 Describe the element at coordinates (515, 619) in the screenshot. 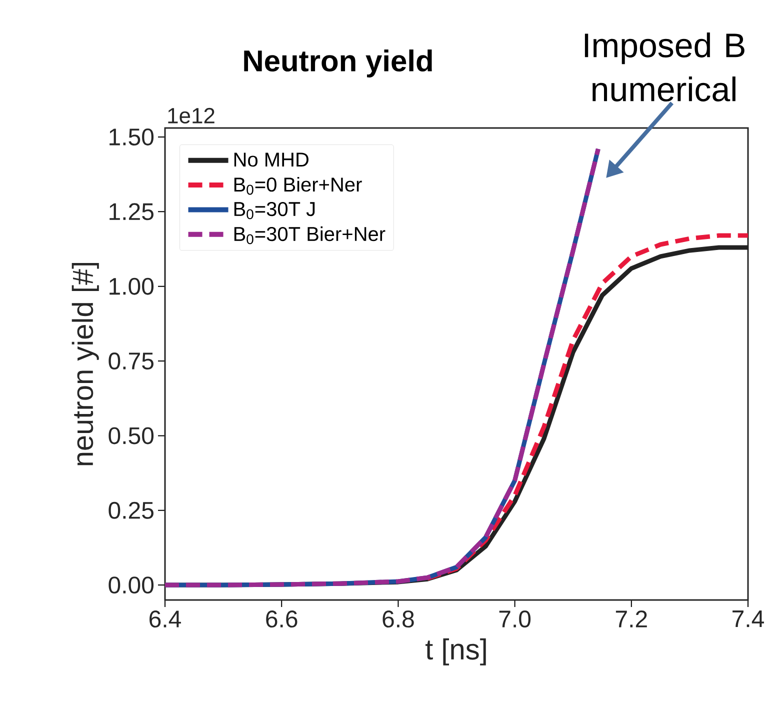

I see `x-tick-label: 7.0` at that location.